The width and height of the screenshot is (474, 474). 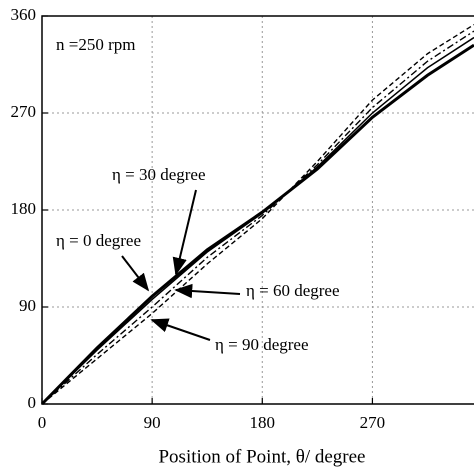 What do you see at coordinates (27, 305) in the screenshot?
I see `y-tick-label: 90` at bounding box center [27, 305].